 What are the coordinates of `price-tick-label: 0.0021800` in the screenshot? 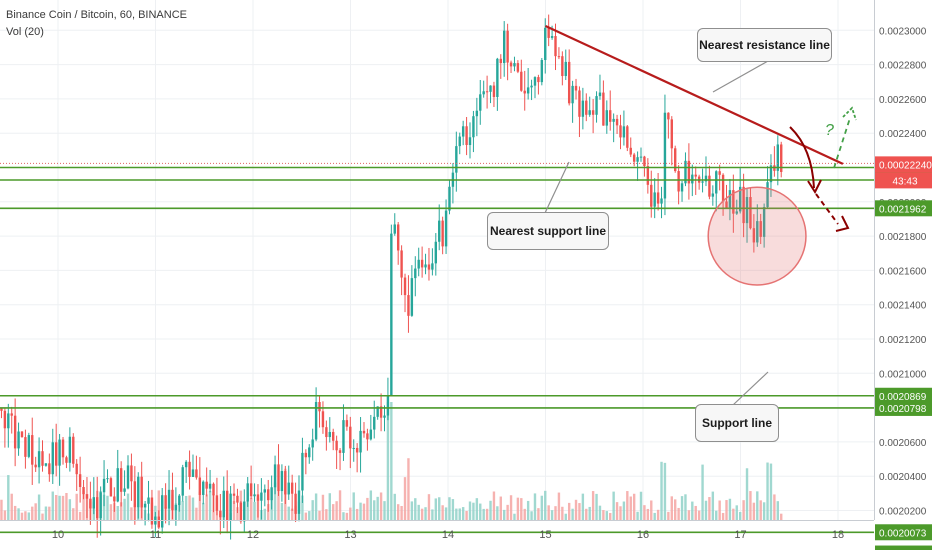 It's located at (903, 237).